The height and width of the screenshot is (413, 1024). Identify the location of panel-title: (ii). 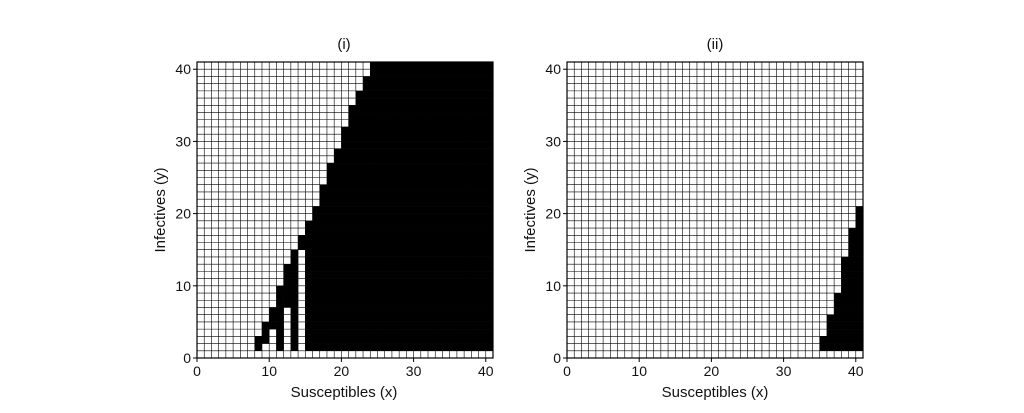
(715, 44).